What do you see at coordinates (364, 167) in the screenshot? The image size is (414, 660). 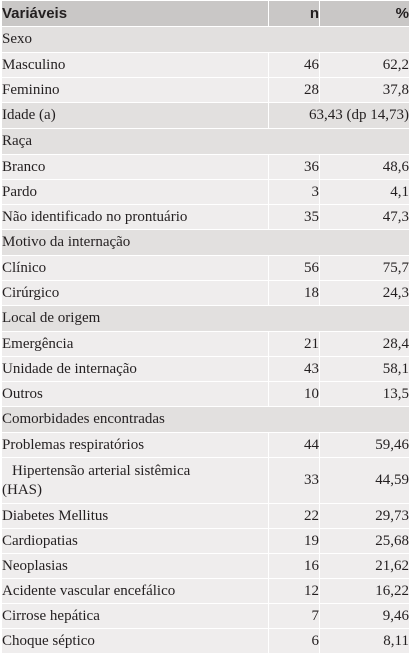 I see `row-percent: 48,6` at bounding box center [364, 167].